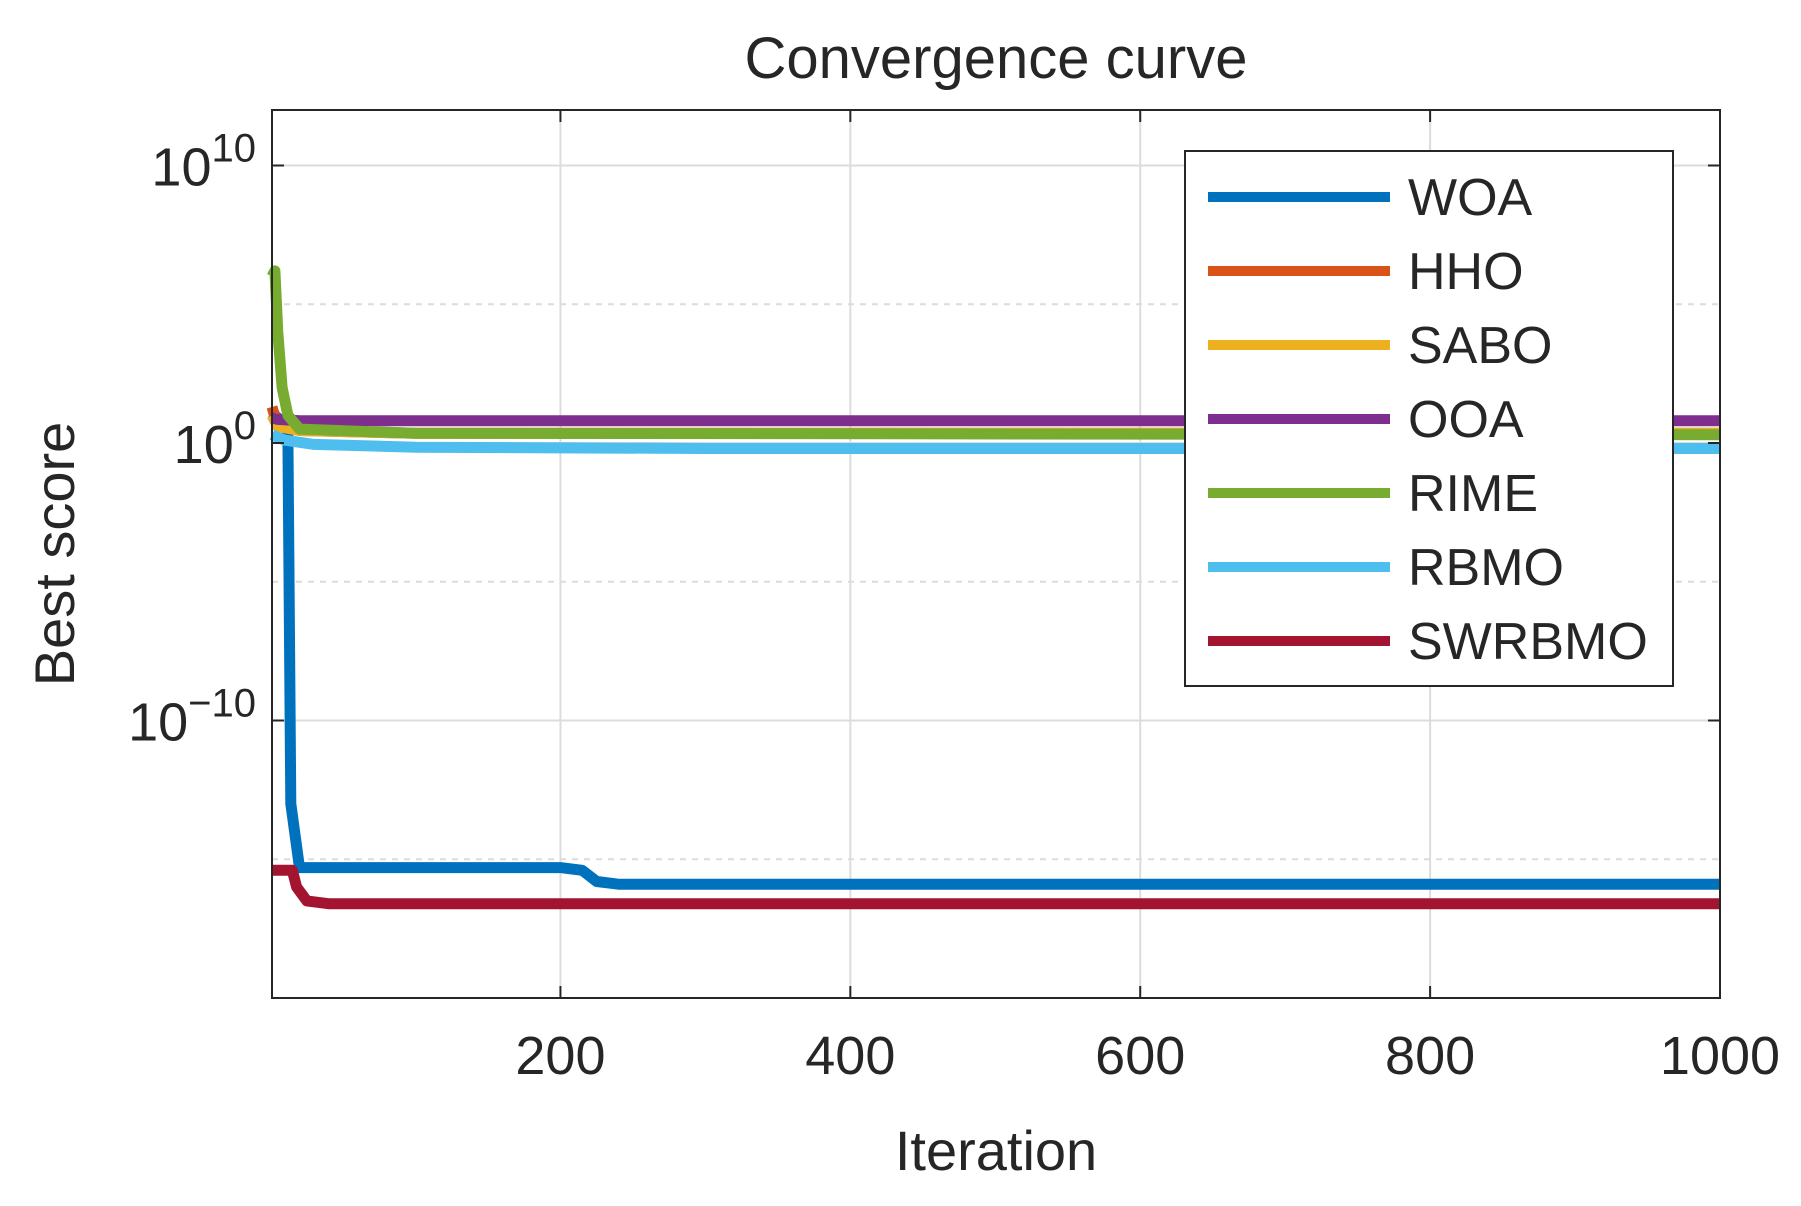  I want to click on series-line-swrbmo, so click(996, 887).